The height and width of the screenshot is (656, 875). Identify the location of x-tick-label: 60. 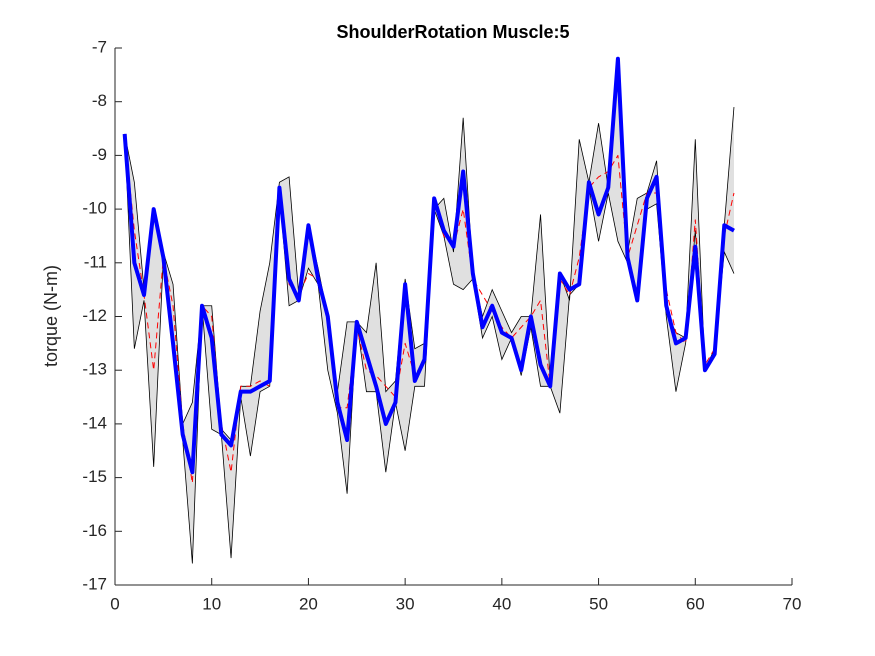
(695, 603).